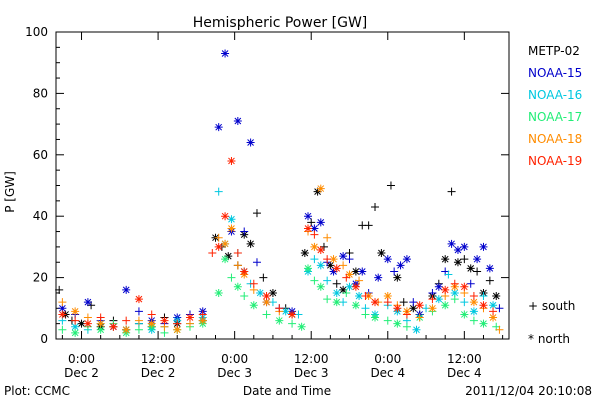 The height and width of the screenshot is (400, 600). What do you see at coordinates (158, 373) in the screenshot?
I see `x-tick-date: Dec 2` at bounding box center [158, 373].